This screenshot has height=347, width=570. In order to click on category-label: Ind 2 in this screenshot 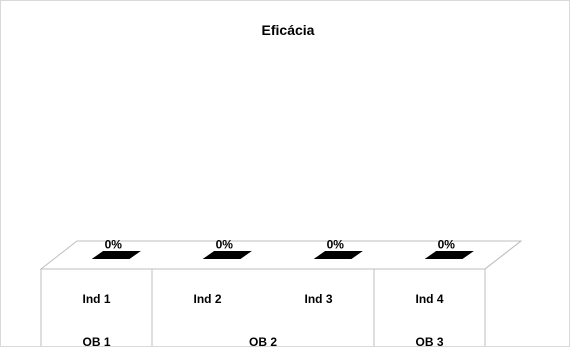, I will do `click(207, 299)`.